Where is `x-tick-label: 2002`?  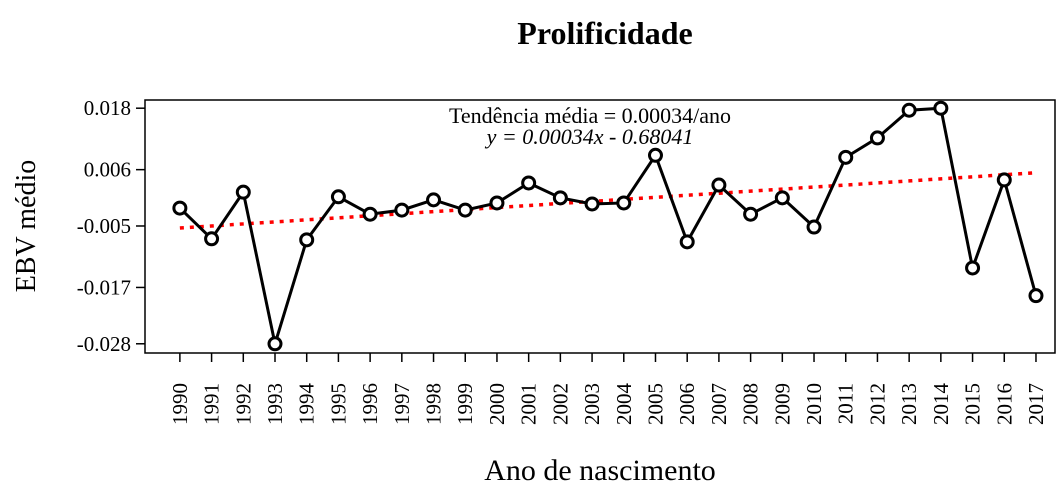
x-tick-label: 2002 is located at coordinates (560, 404).